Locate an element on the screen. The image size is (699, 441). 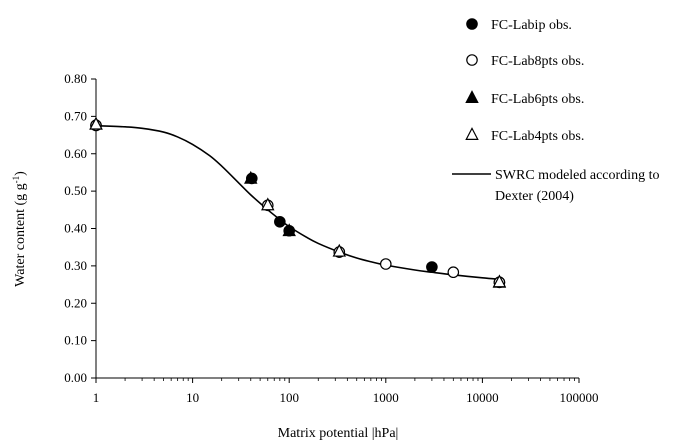
y-tick-label: 0.10 is located at coordinates (75, 340).